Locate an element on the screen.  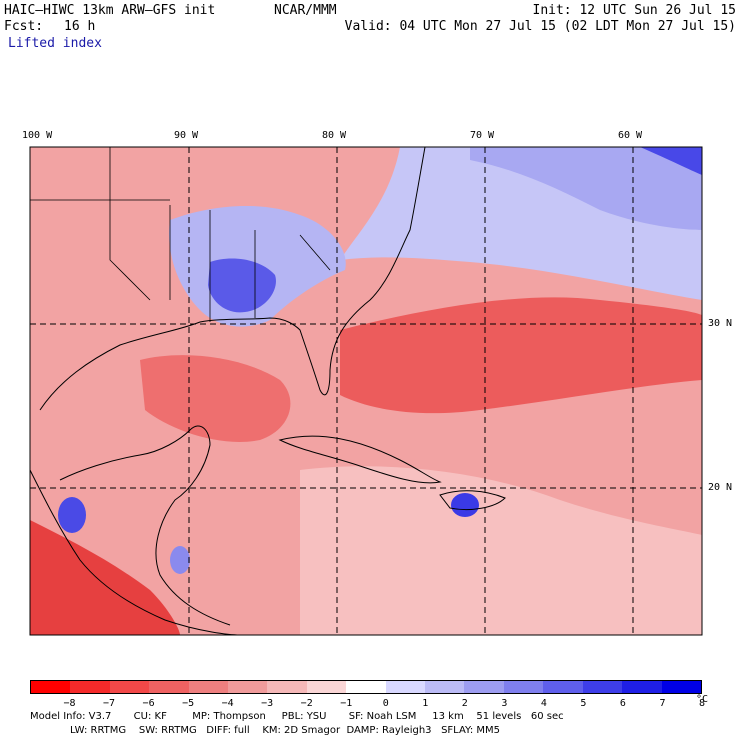
lon-label-100w: 100 W is located at coordinates (37, 135).